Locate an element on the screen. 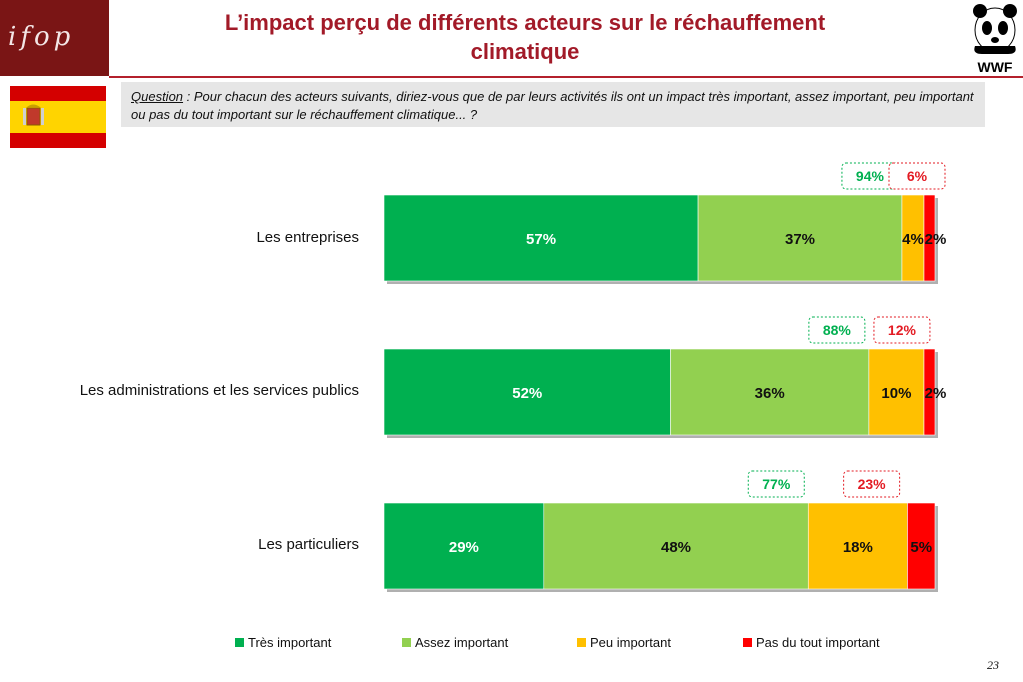 Image resolution: width=1023 pixels, height=682 pixels. total-important-label: 88% is located at coordinates (837, 330).